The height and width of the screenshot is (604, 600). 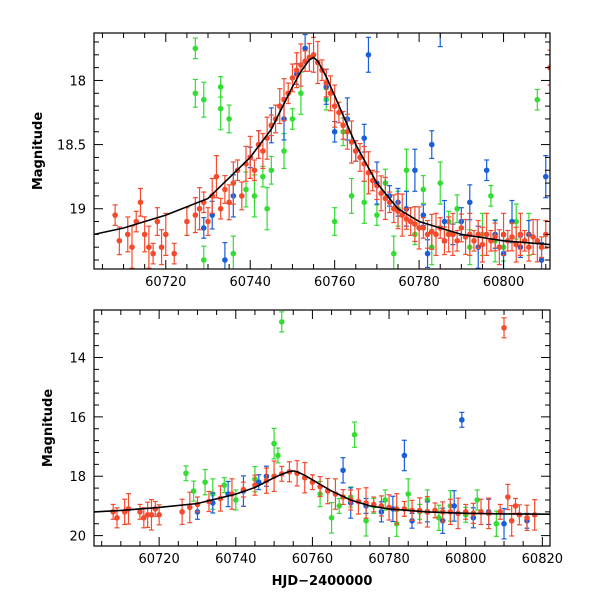 I want to click on top-x-tick-label: 60720, so click(x=165, y=282).